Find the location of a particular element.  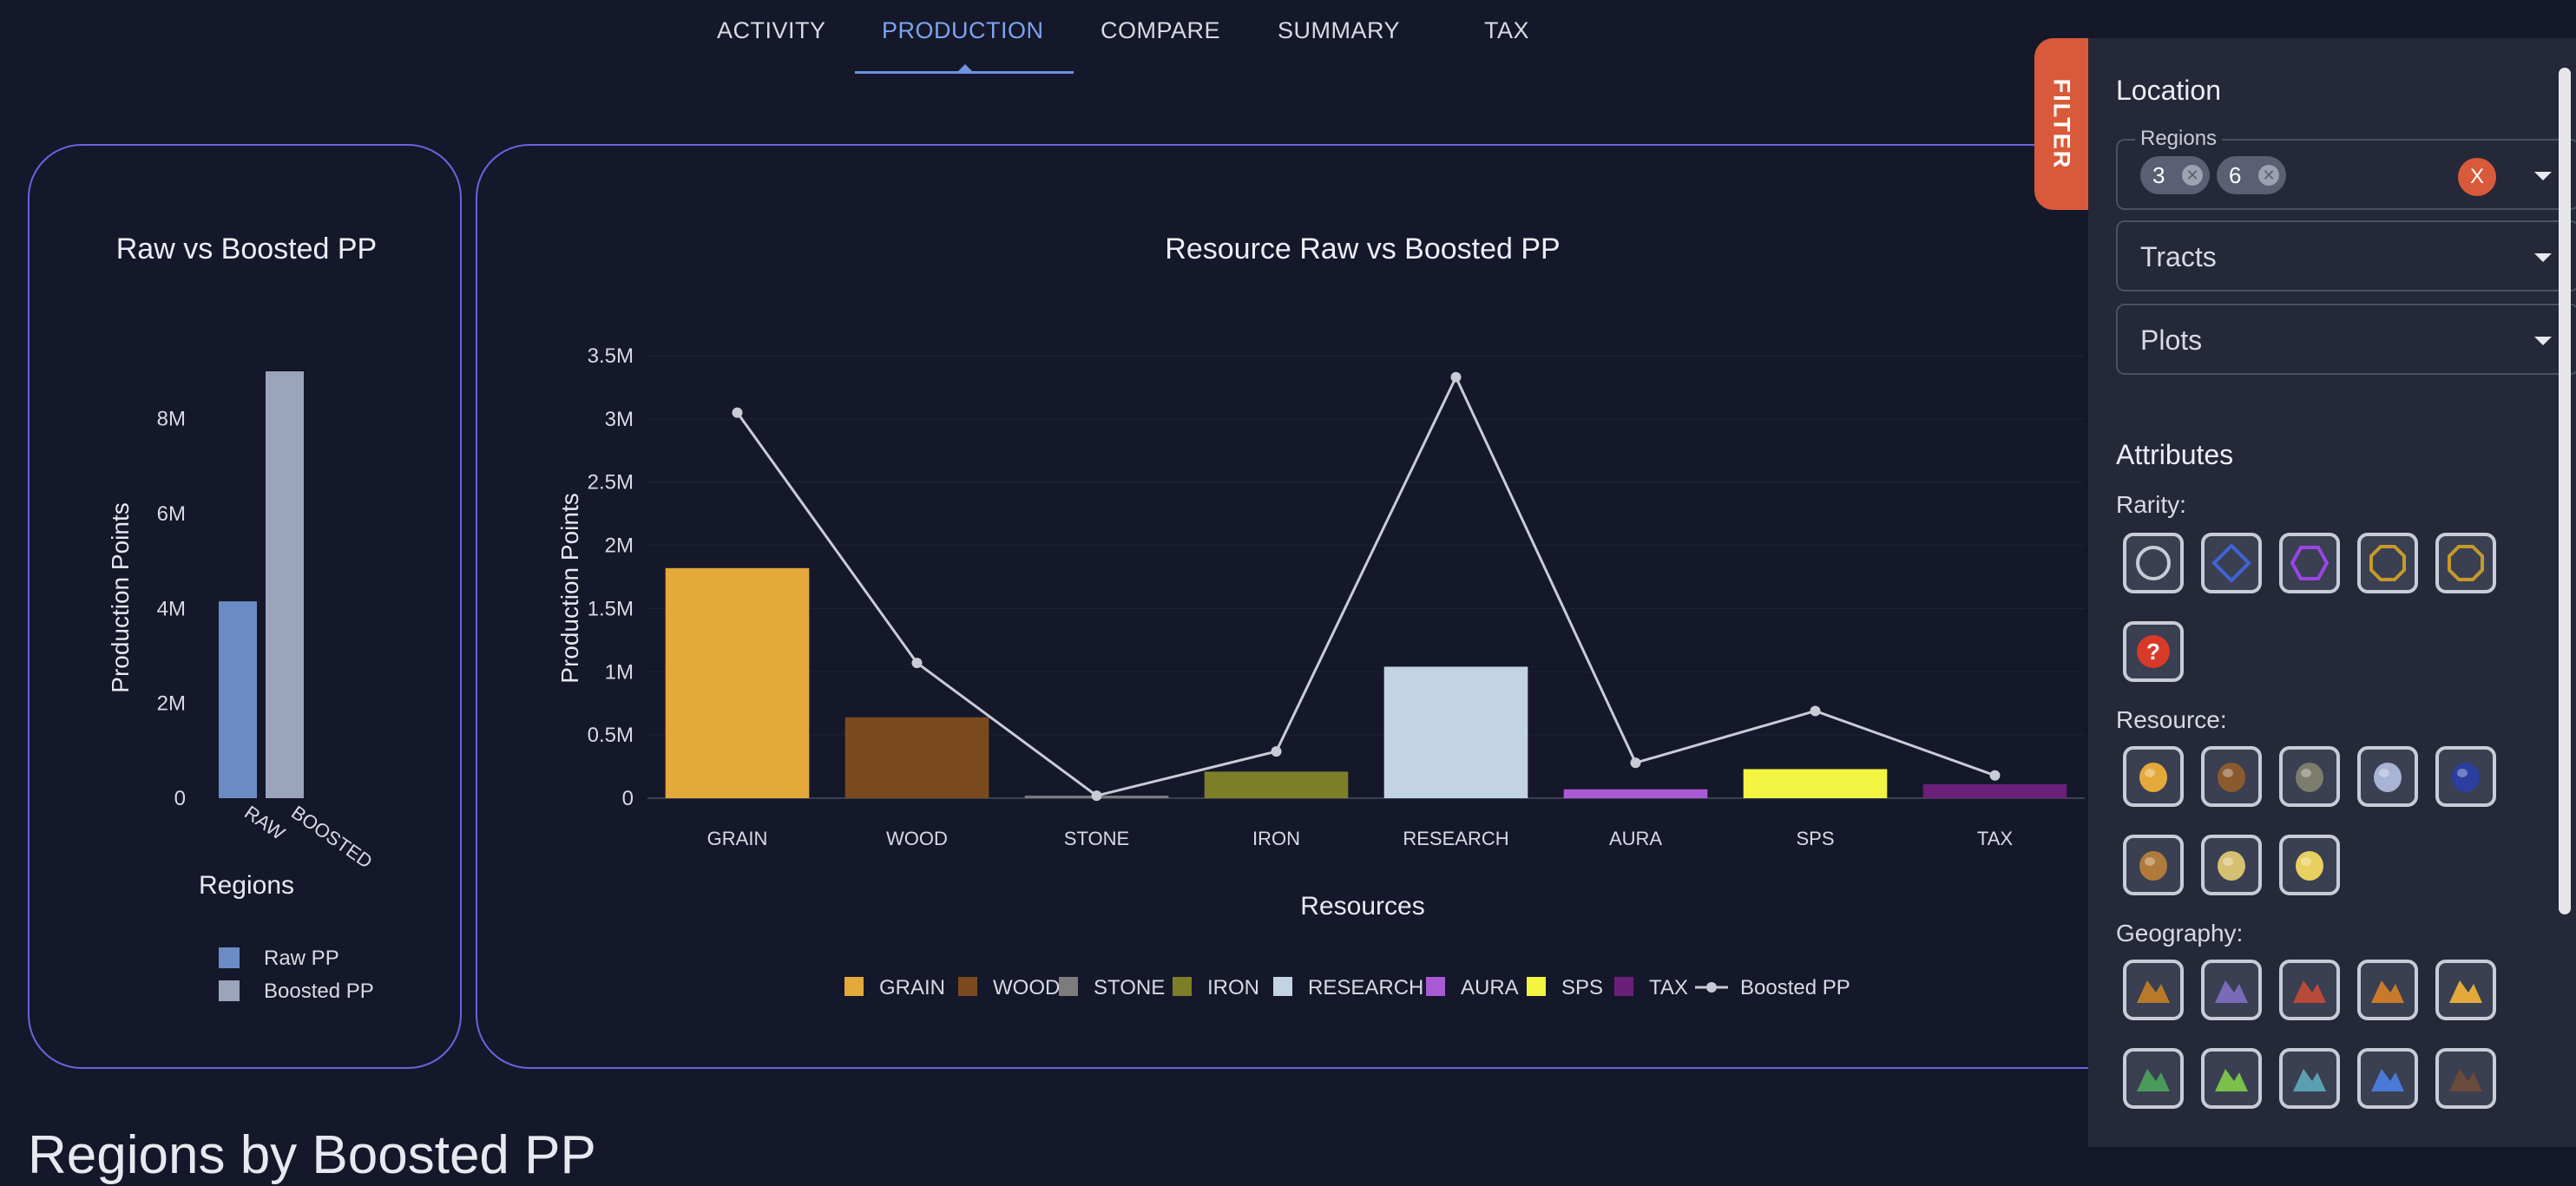

top-nav: ACTIVITY PRODUCTION COMPARE SUMMARY TAX is located at coordinates (1288, 39).